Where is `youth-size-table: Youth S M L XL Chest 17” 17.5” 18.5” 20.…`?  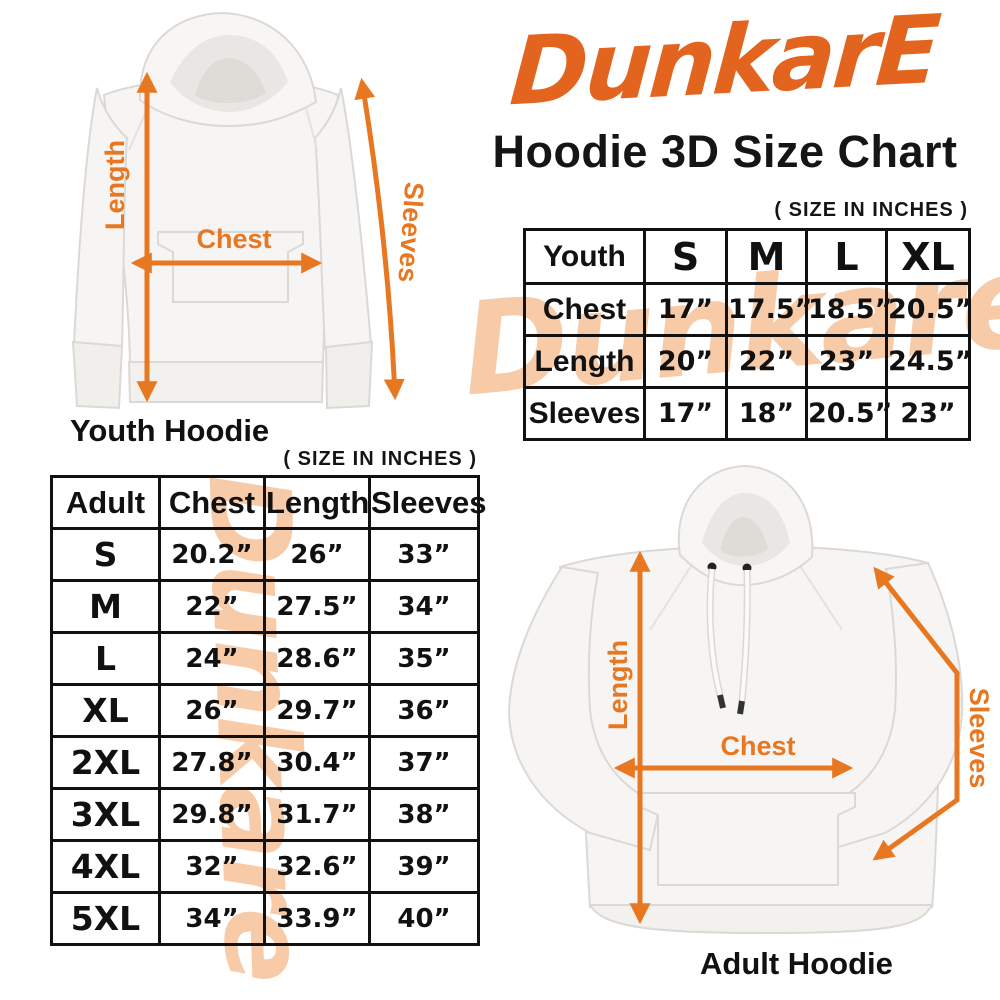 youth-size-table: Youth S M L XL Chest 17” 17.5” 18.5” 20.… is located at coordinates (747, 334).